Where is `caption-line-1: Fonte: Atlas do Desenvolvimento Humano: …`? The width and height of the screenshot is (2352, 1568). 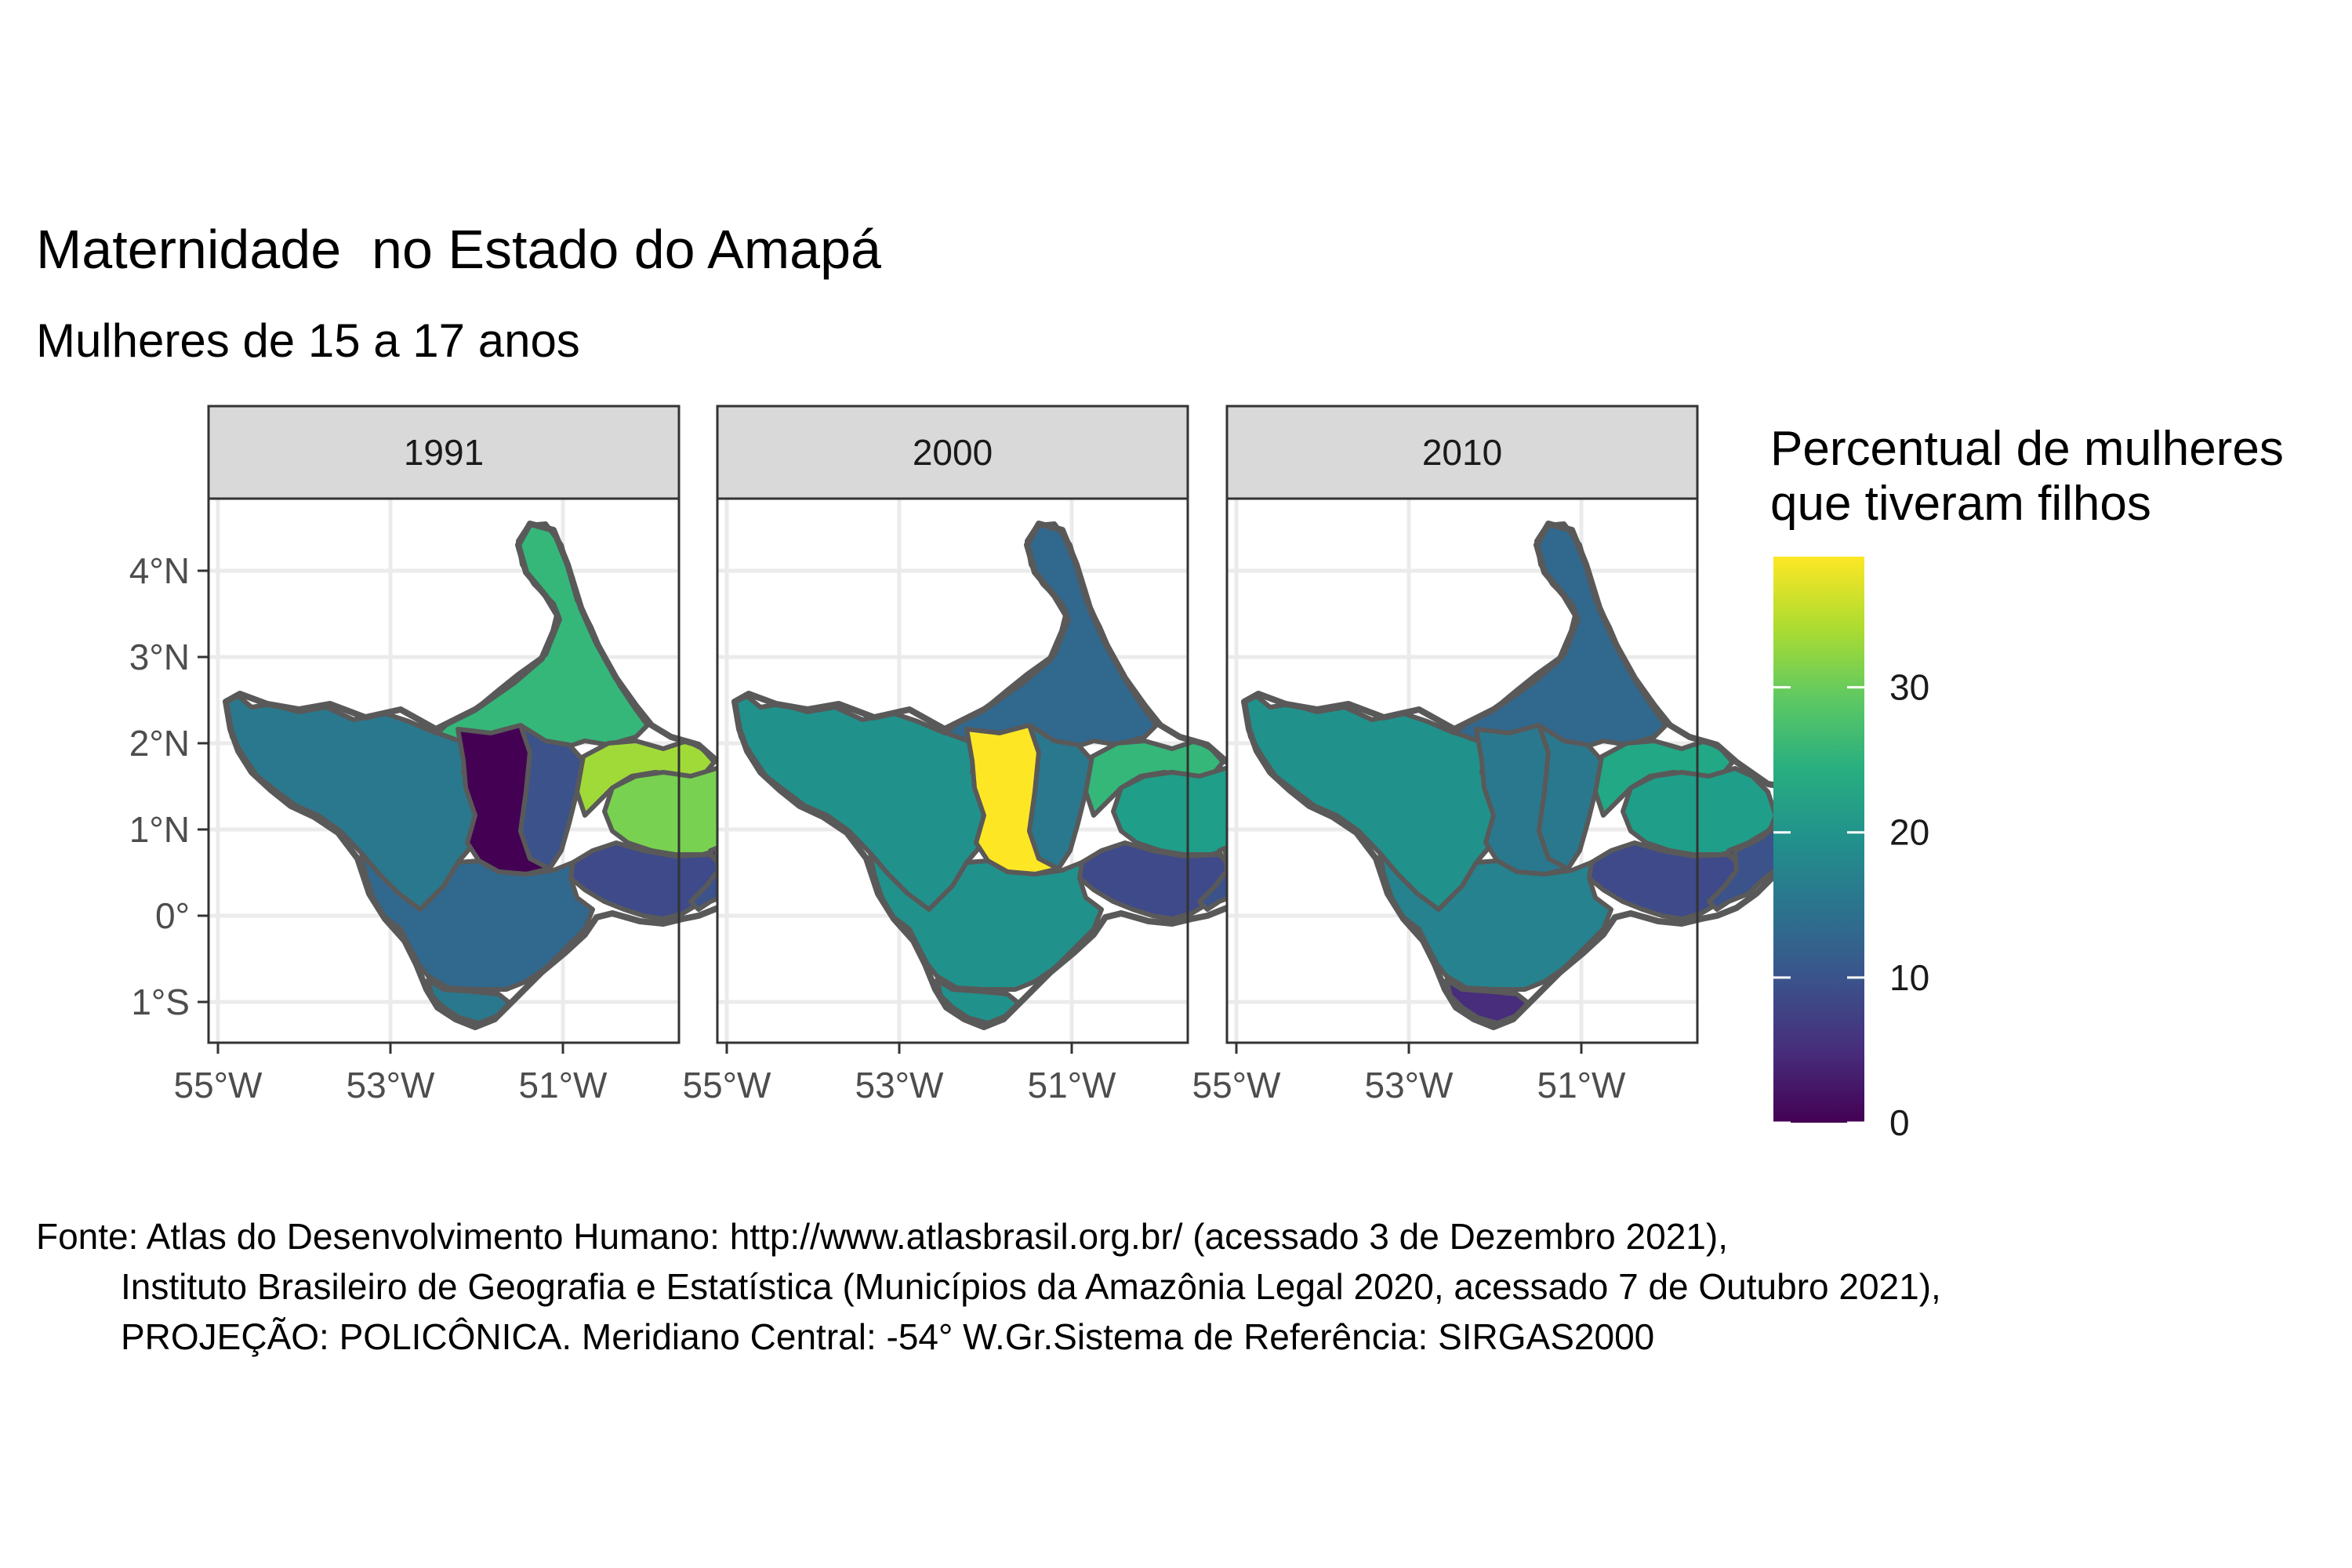 caption-line-1: Fonte: Atlas do Desenvolvimento Humano: … is located at coordinates (882, 1236).